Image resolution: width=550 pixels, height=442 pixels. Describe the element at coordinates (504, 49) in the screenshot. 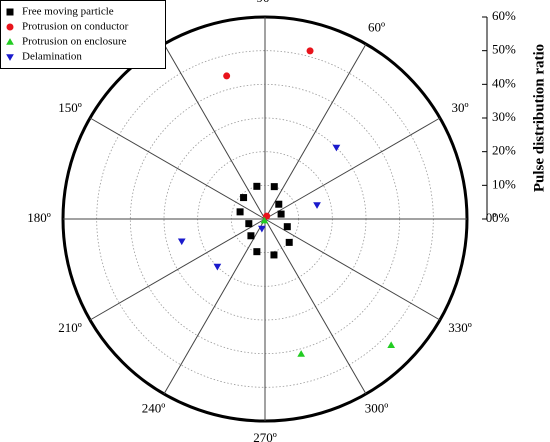

I see `y-tick-label: 50%` at that location.